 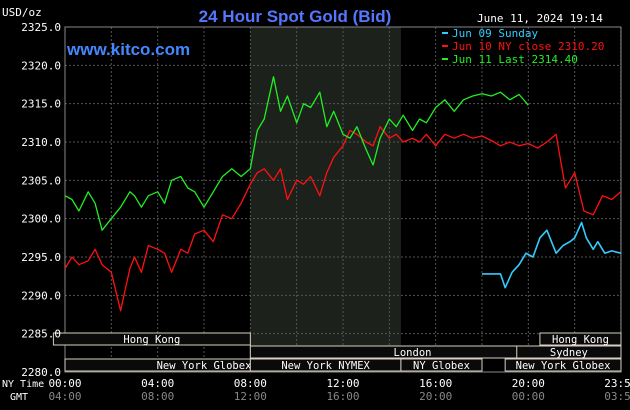 I want to click on y-axis-unit-label: USD/oz, so click(x=22, y=12).